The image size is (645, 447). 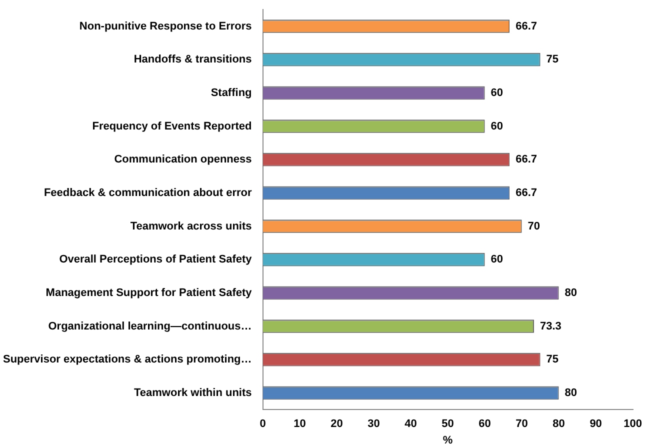 I want to click on y-tick-label: Communication openness, so click(x=183, y=160).